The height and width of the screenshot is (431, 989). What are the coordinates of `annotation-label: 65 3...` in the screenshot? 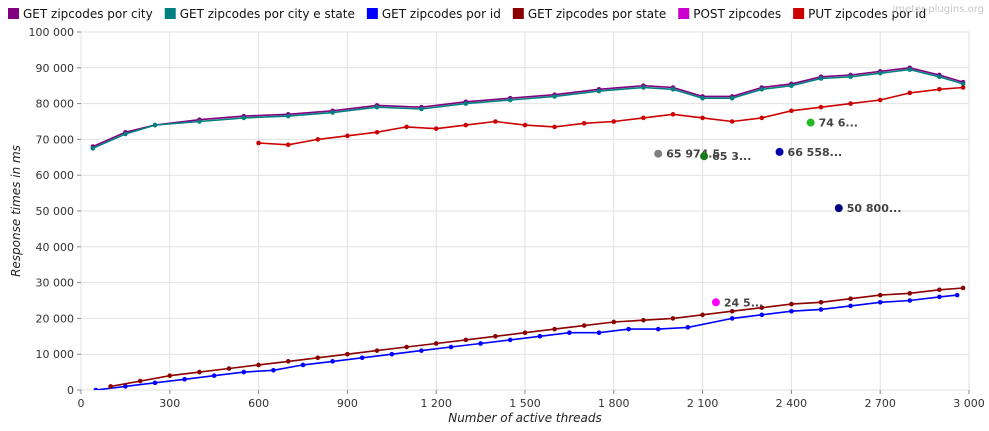 It's located at (731, 156).